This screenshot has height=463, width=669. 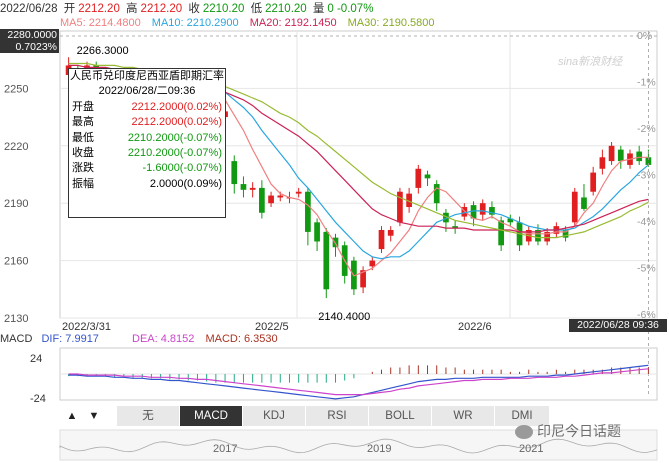 I want to click on y-tick-label: 2130, so click(x=16, y=319).